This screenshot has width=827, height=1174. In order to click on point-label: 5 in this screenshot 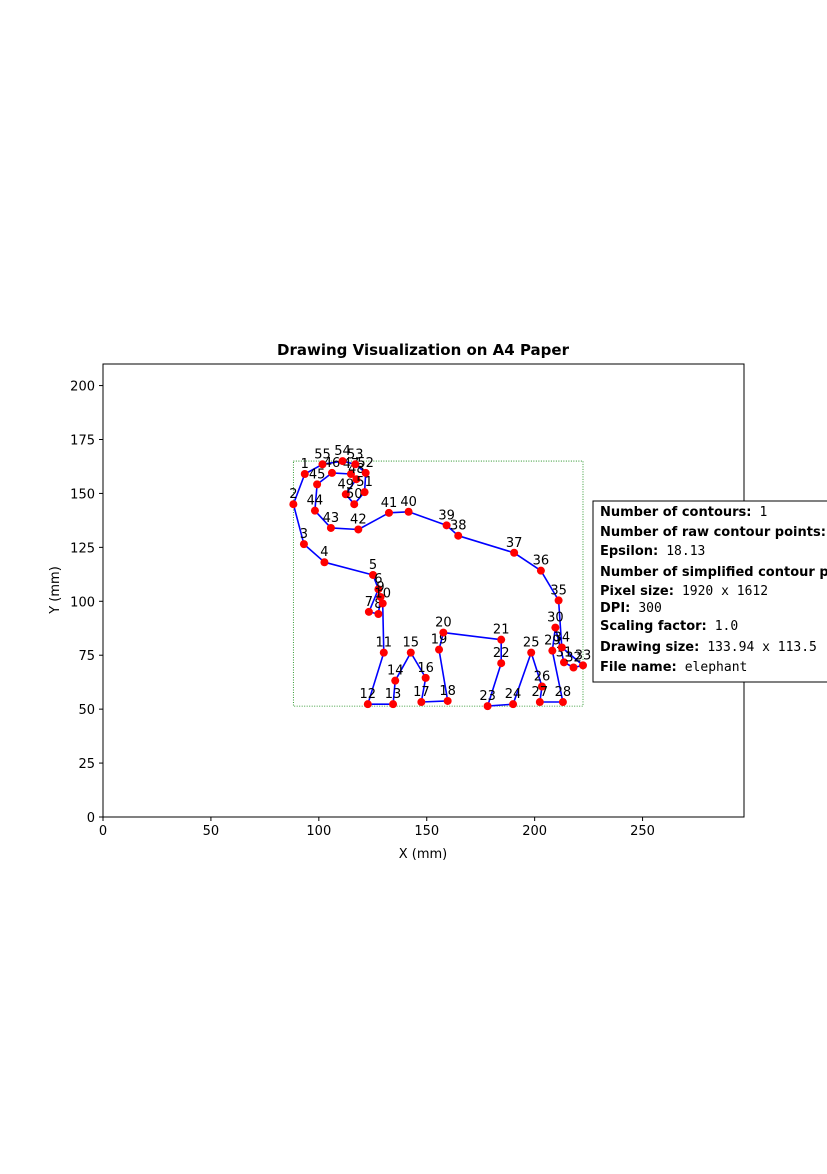, I will do `click(373, 565)`.